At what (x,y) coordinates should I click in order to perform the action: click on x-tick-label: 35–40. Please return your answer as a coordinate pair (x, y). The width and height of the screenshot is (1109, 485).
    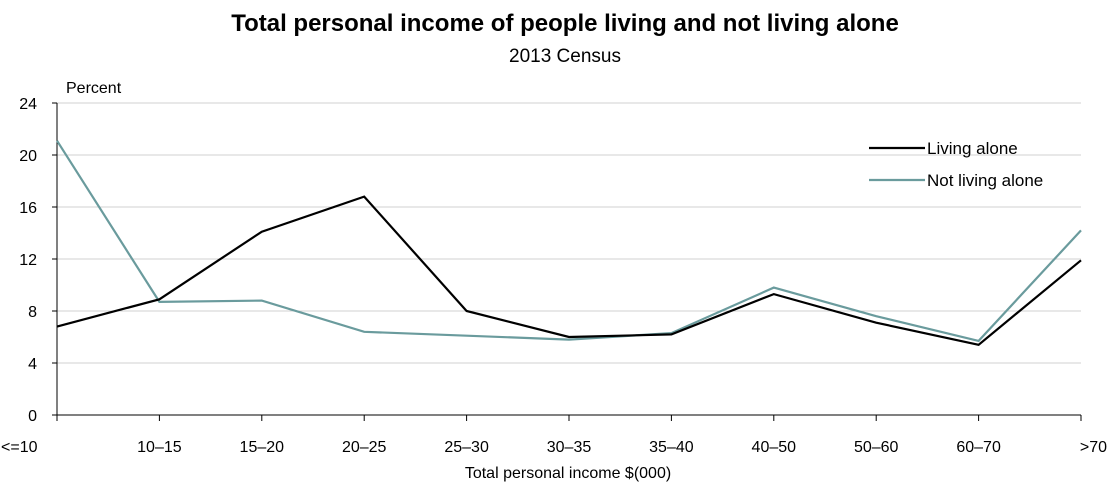
    Looking at the image, I should click on (671, 447).